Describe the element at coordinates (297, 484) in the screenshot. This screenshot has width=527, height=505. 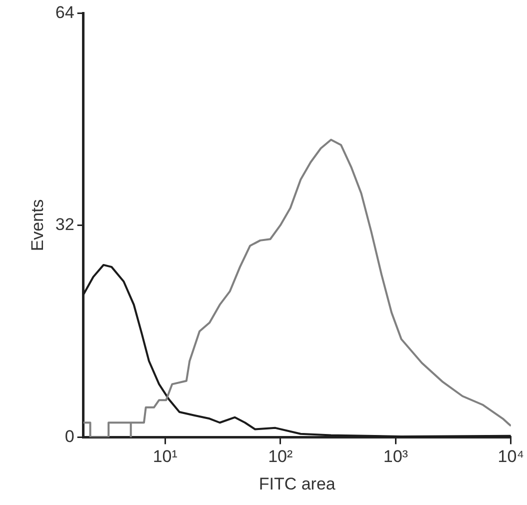
I see `x-axis-title: FITC area` at that location.